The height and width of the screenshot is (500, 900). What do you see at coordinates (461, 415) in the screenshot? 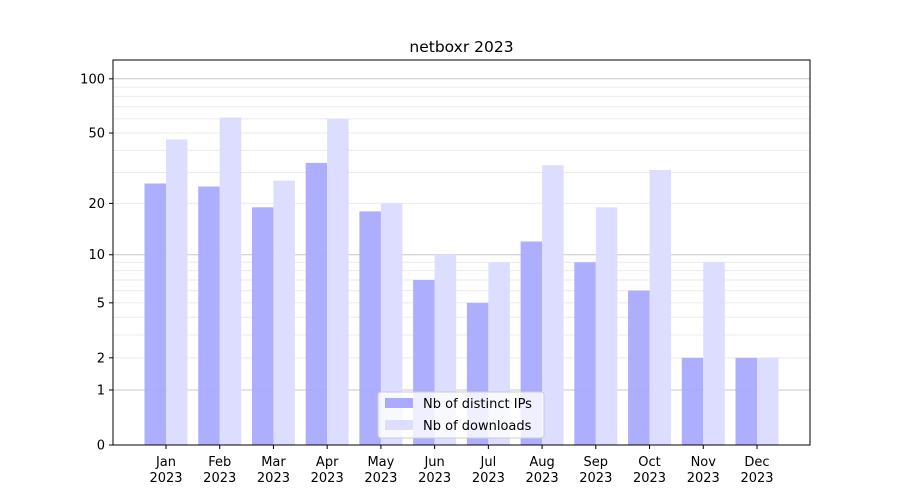
I see `legend-box` at bounding box center [461, 415].